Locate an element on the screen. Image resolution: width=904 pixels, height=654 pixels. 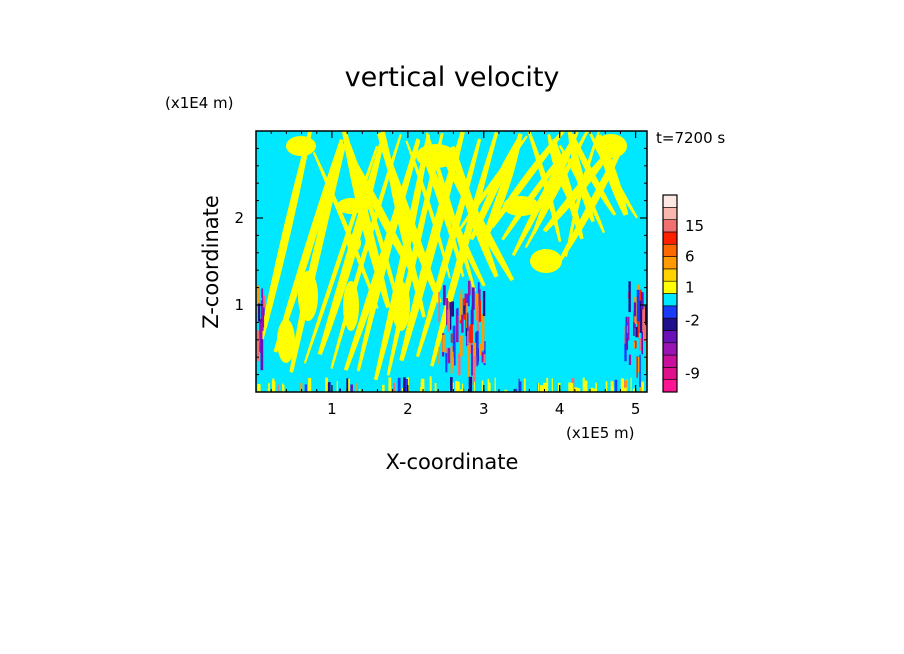
colorbar-frame is located at coordinates (670, 293).